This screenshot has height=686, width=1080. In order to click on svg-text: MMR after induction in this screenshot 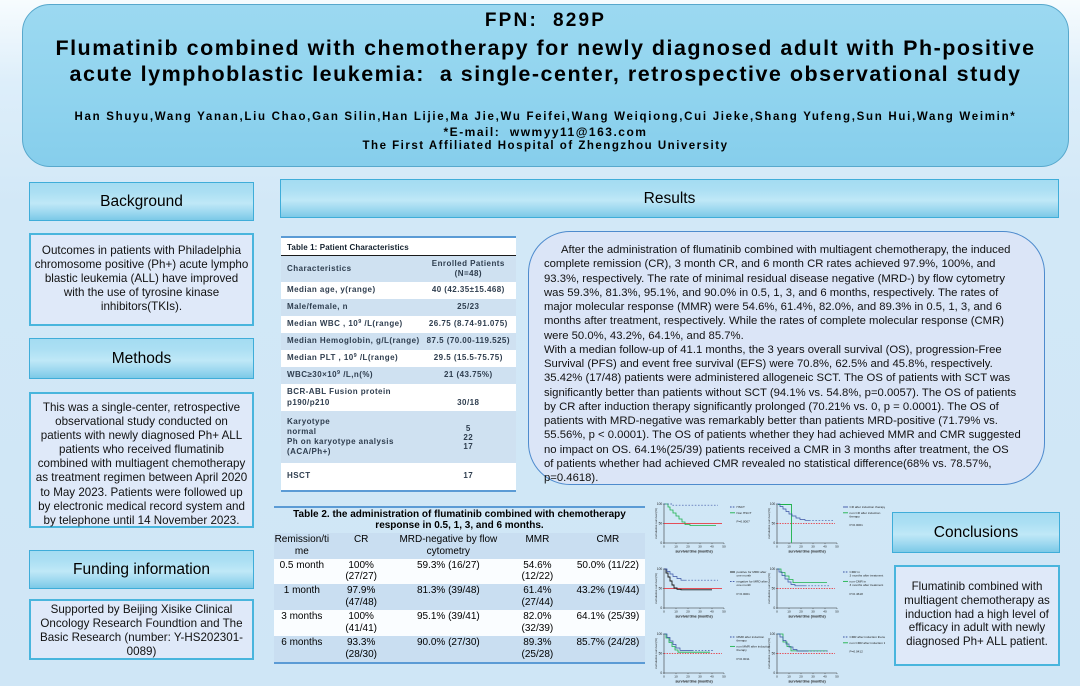, I will do `click(751, 637)`.